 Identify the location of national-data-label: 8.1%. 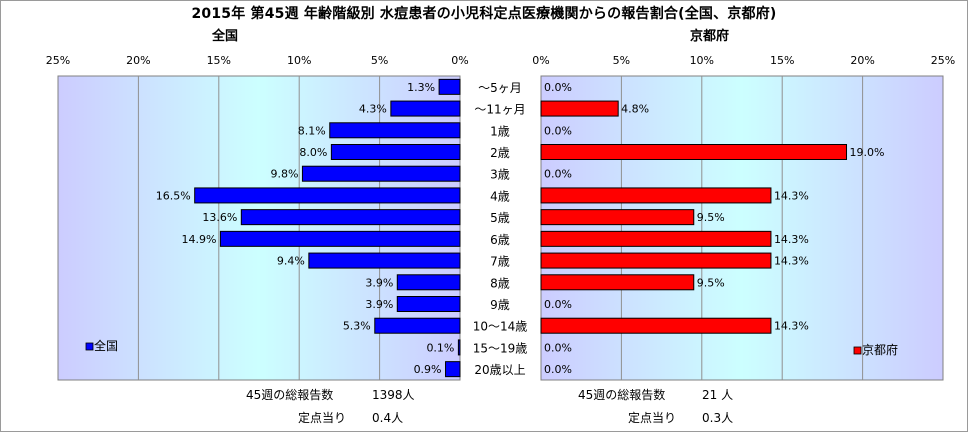
(312, 130).